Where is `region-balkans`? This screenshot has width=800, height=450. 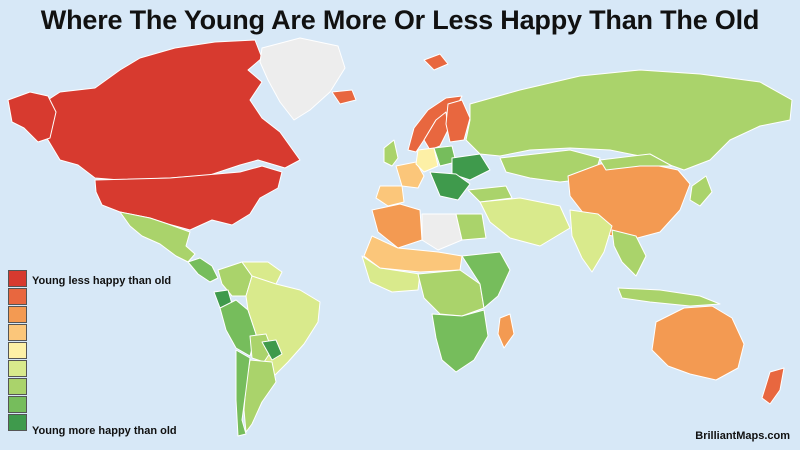 region-balkans is located at coordinates (450, 186).